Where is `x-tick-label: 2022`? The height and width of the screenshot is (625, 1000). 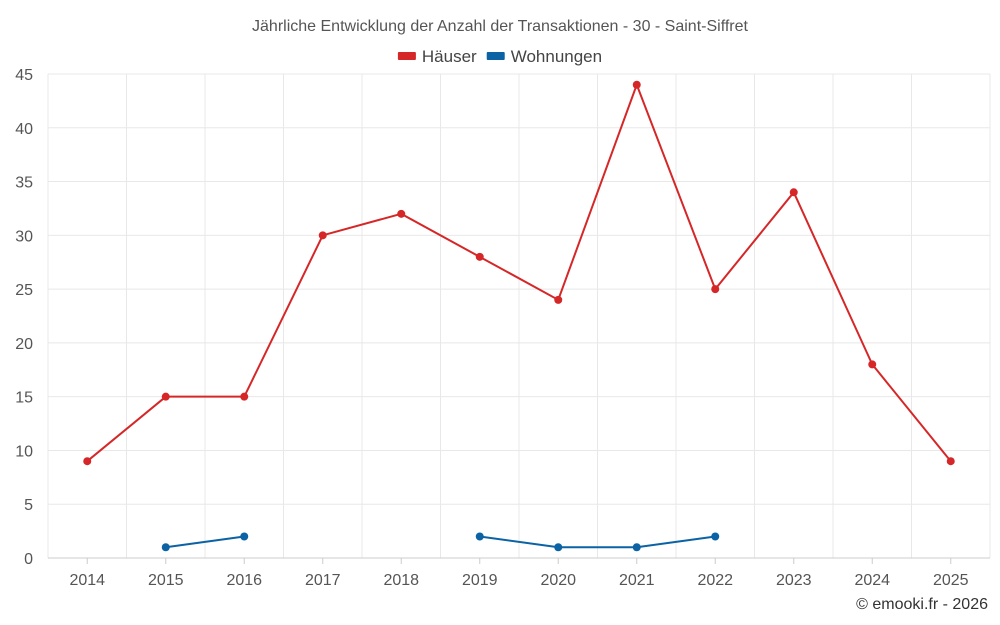 x-tick-label: 2022 is located at coordinates (715, 580).